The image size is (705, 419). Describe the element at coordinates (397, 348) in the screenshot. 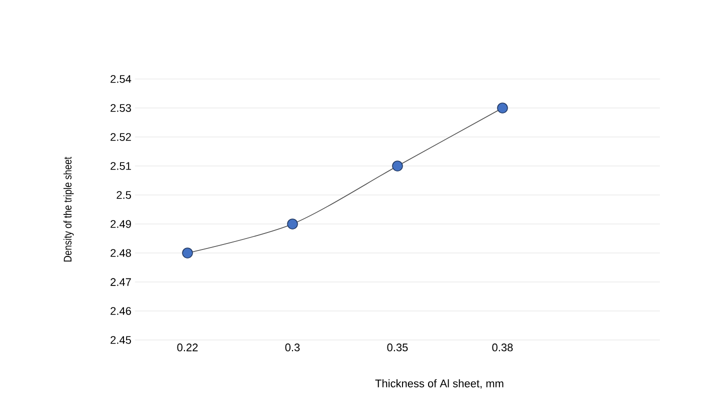

I see `x-tick-label: 0.35` at that location.